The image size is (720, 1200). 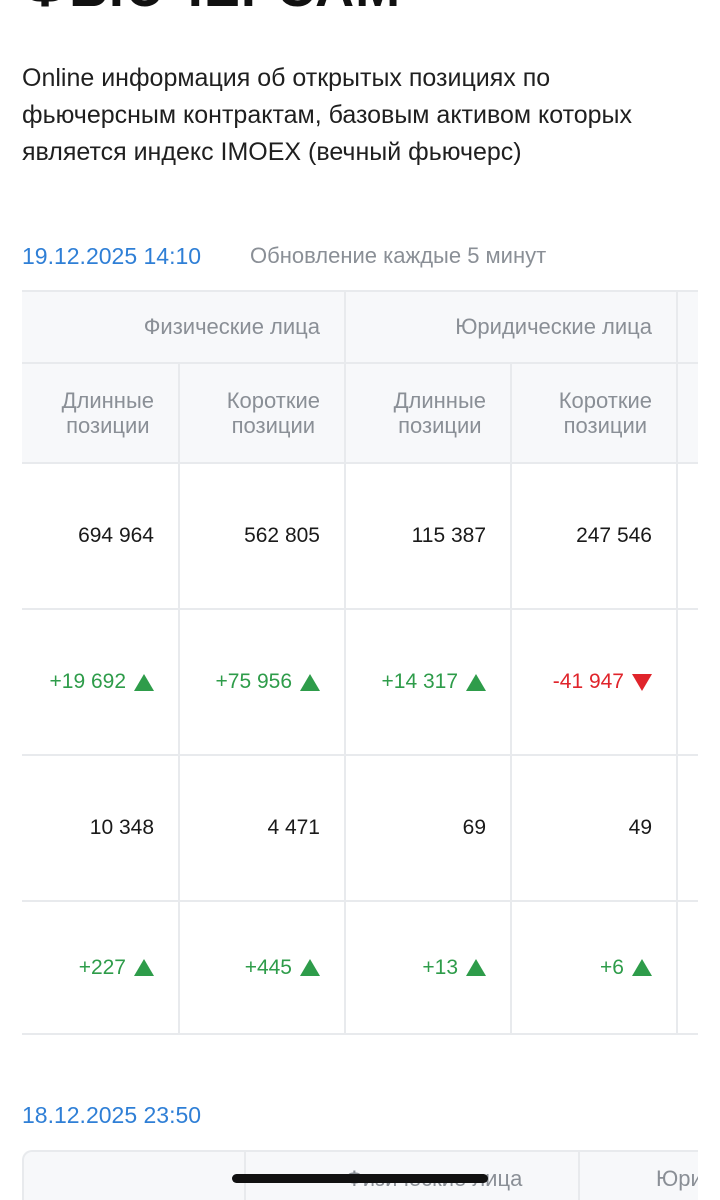 What do you see at coordinates (360, 1178) in the screenshot?
I see `home-indicator` at bounding box center [360, 1178].